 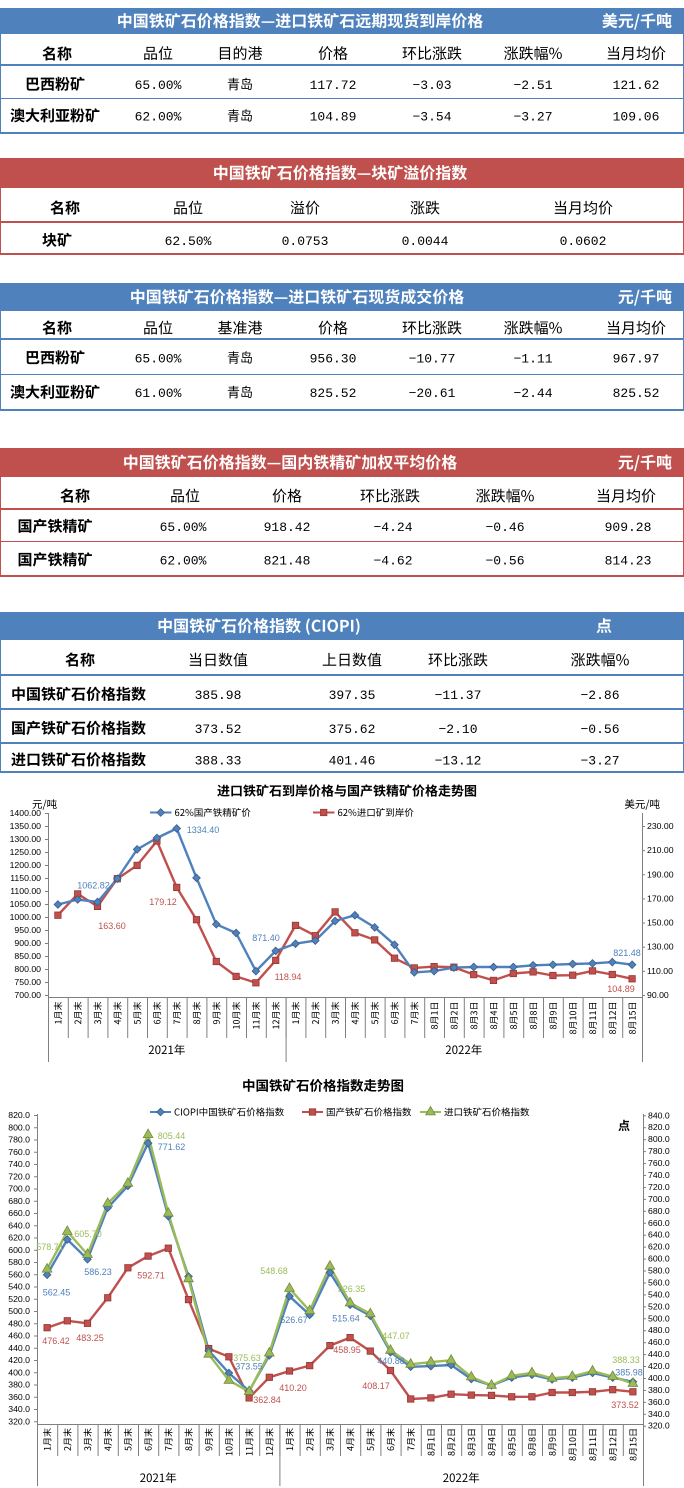 What do you see at coordinates (27, 943) in the screenshot?
I see `svg-text: 900.00` at bounding box center [27, 943].